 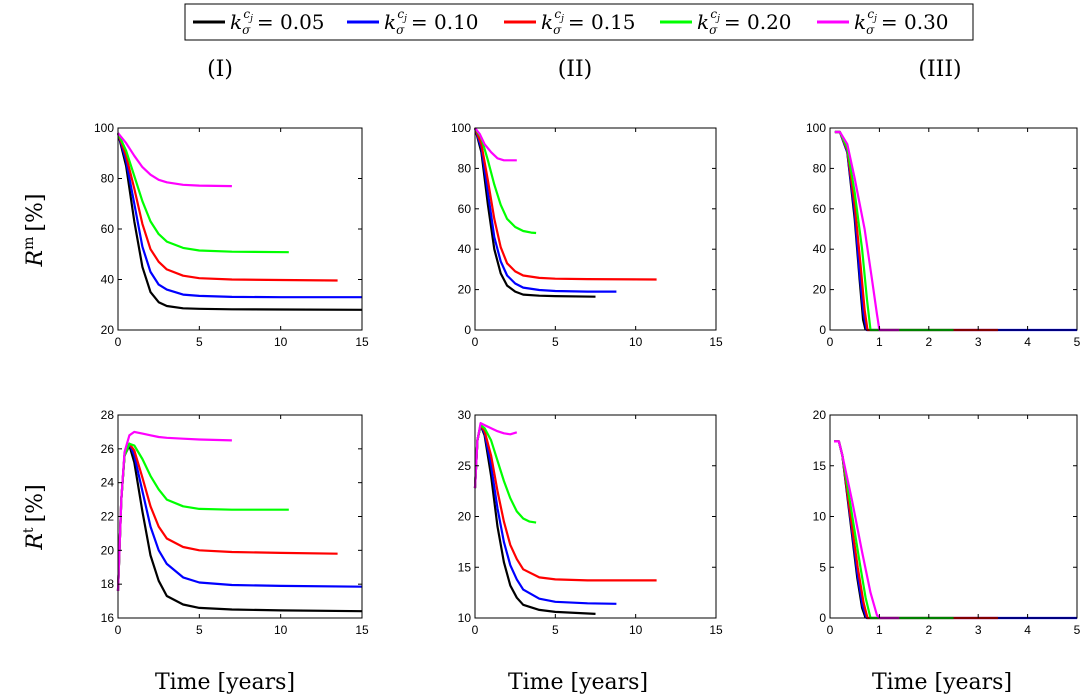 I want to click on panel-II-Rt: 0 5 10 15 10 15 20 25 30, so click(x=590, y=522).